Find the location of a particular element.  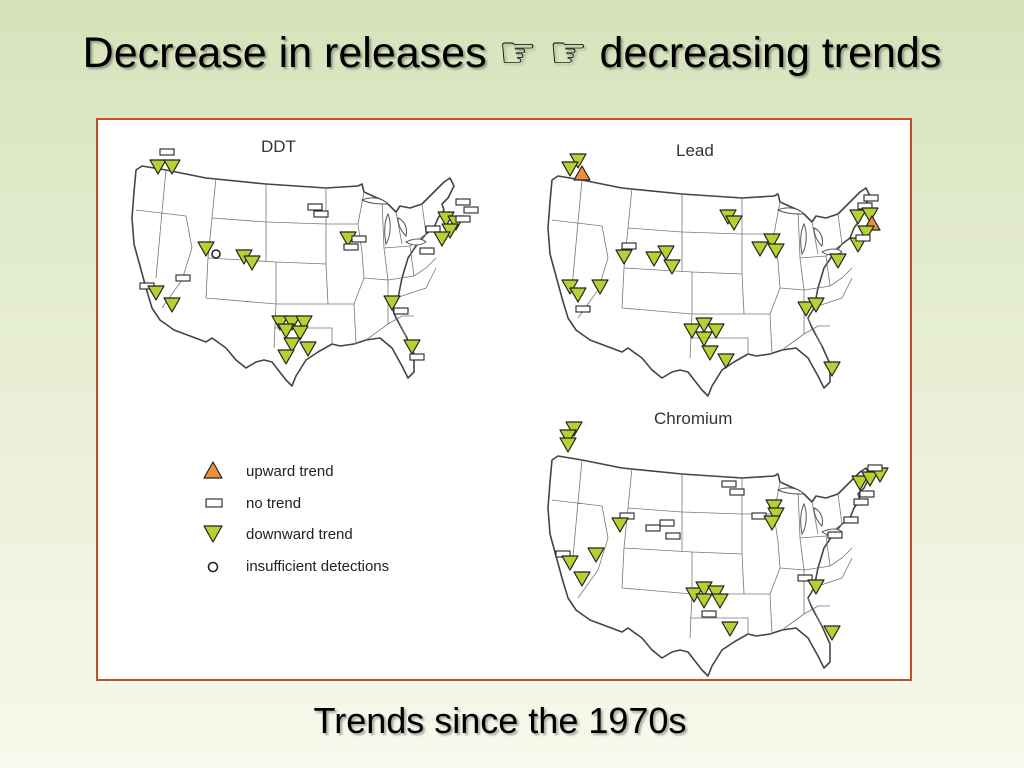

downward-trend-icon is located at coordinates (213, 534).